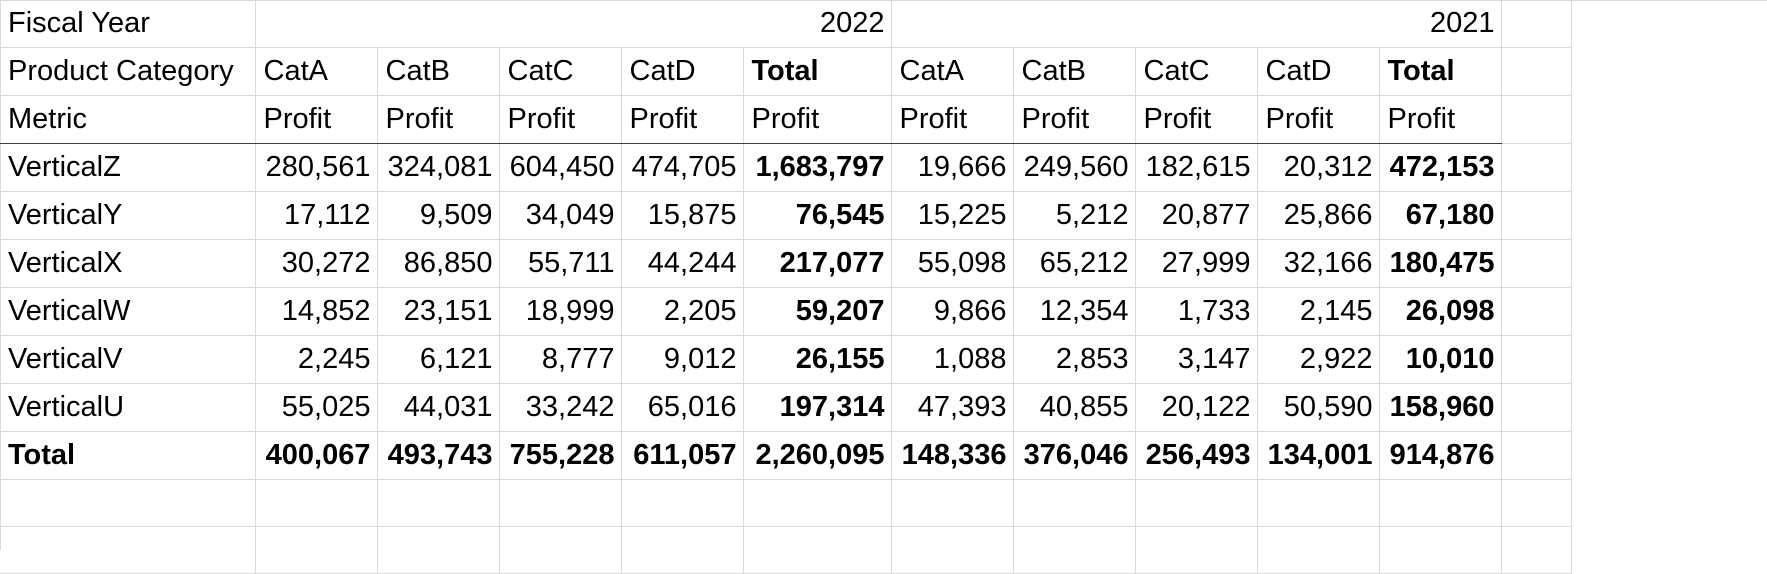  I want to click on value-cell: 55,098, so click(952, 263).